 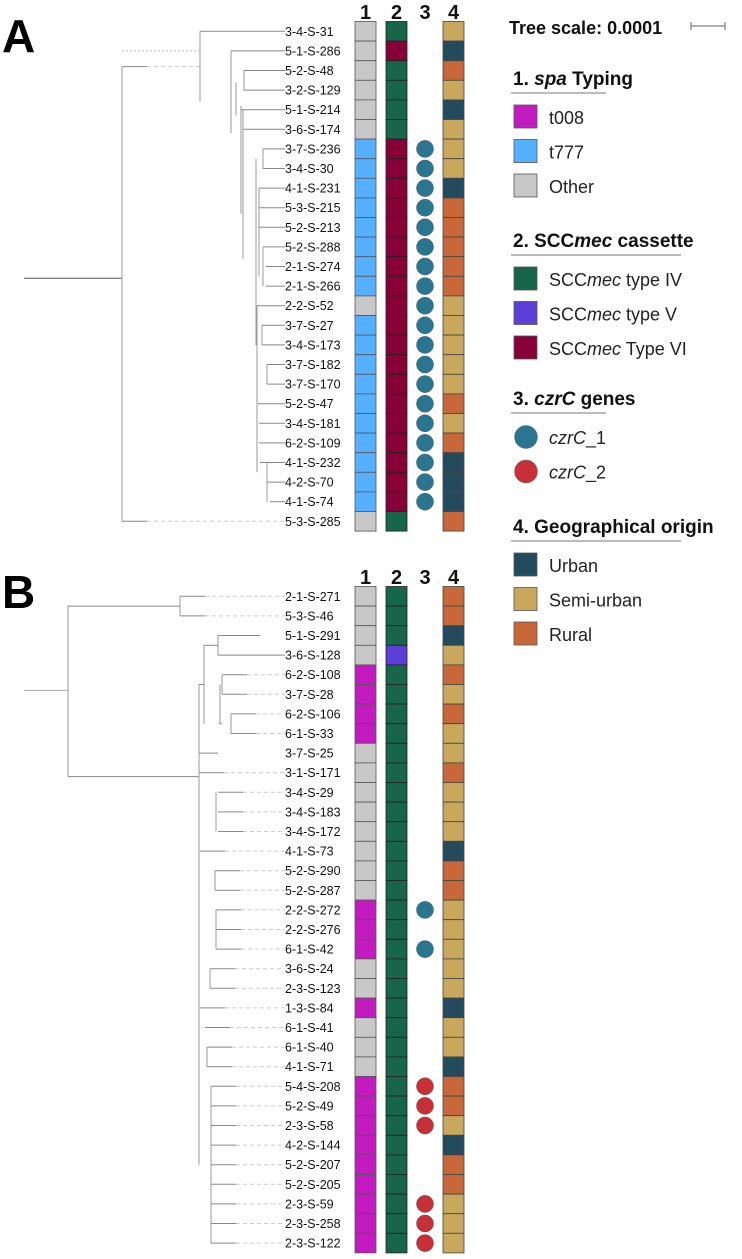 I want to click on leaf-label: 5-1-S-214, so click(x=313, y=110).